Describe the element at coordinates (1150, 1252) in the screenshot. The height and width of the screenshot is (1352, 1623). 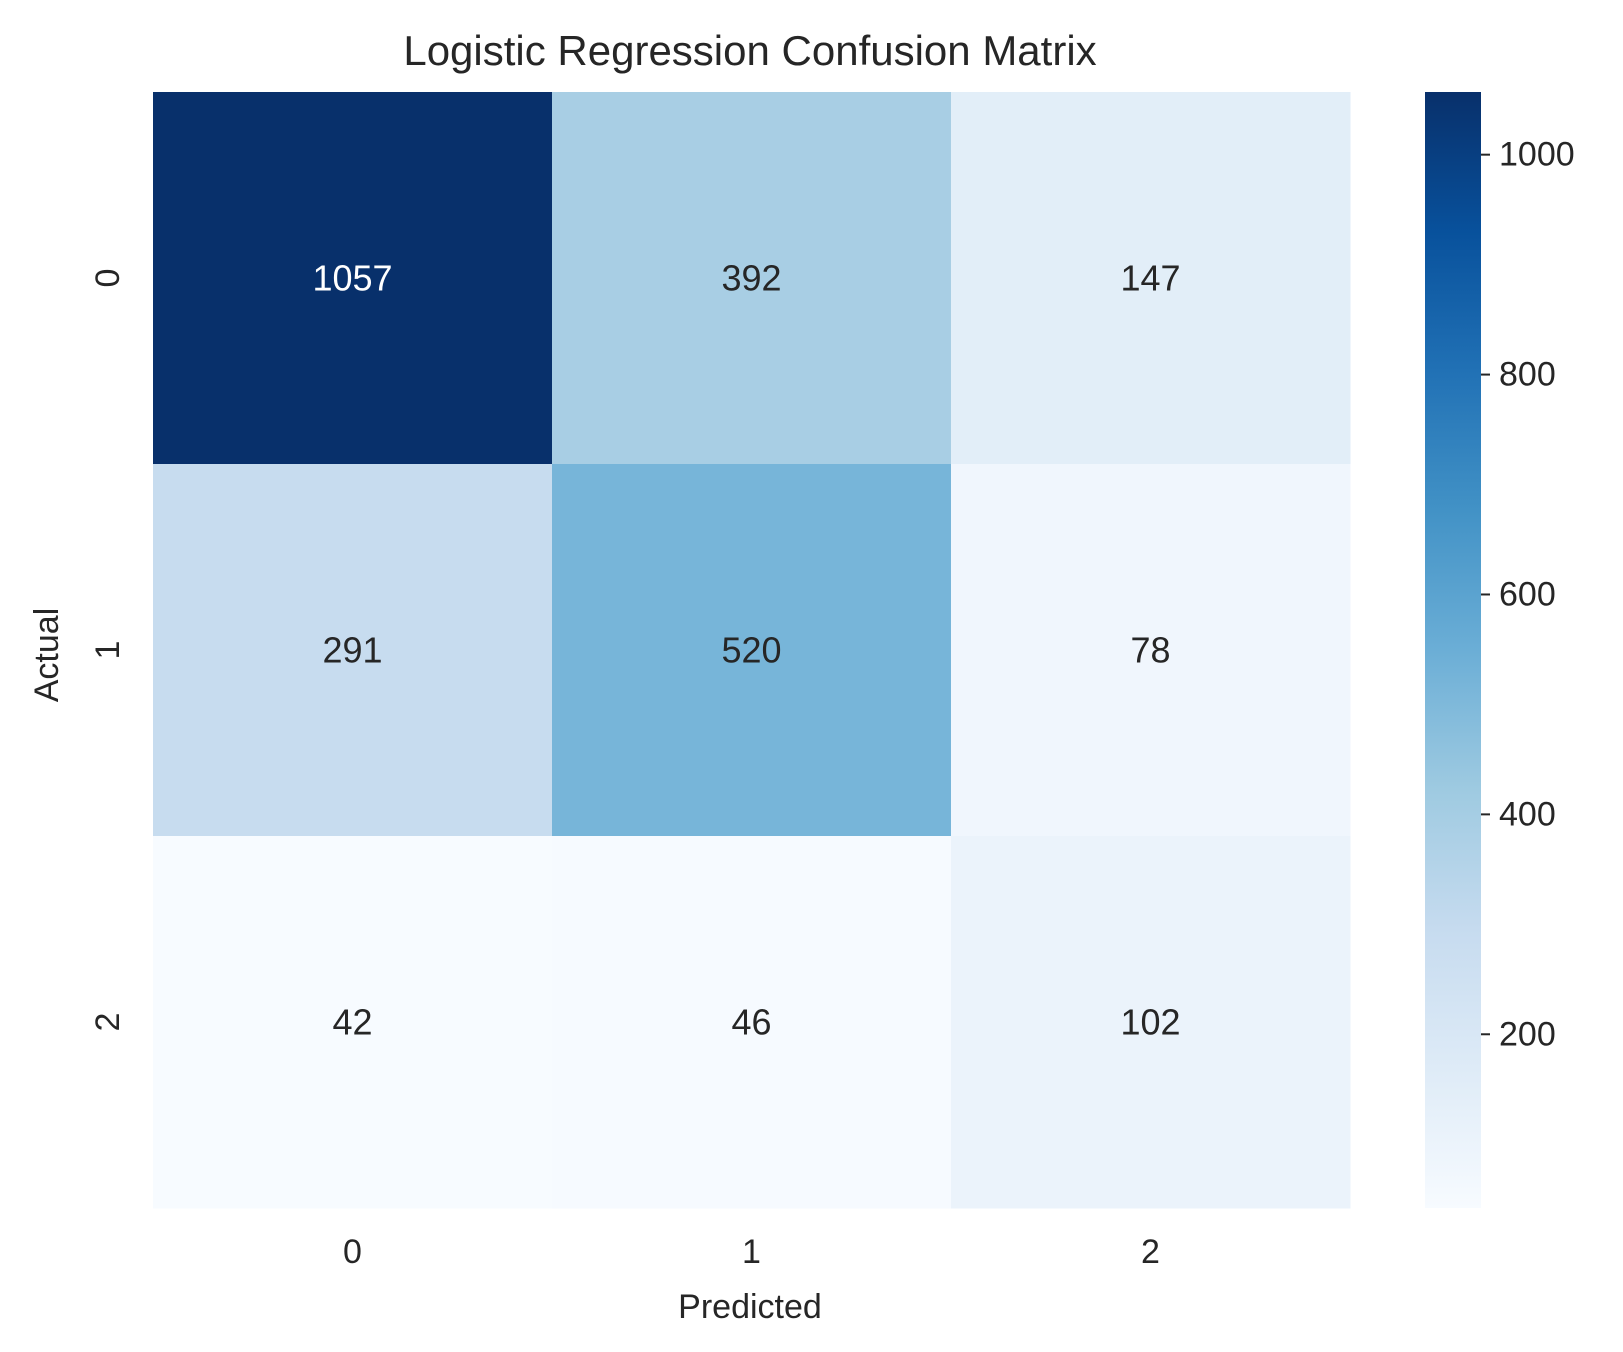
I see `x-tick-label: 2` at that location.